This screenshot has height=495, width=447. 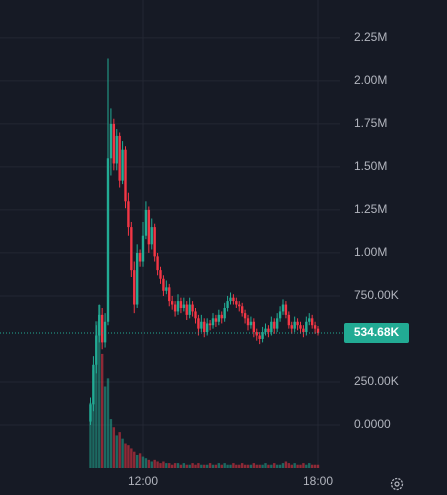 I want to click on gear-outline, so click(x=397, y=484).